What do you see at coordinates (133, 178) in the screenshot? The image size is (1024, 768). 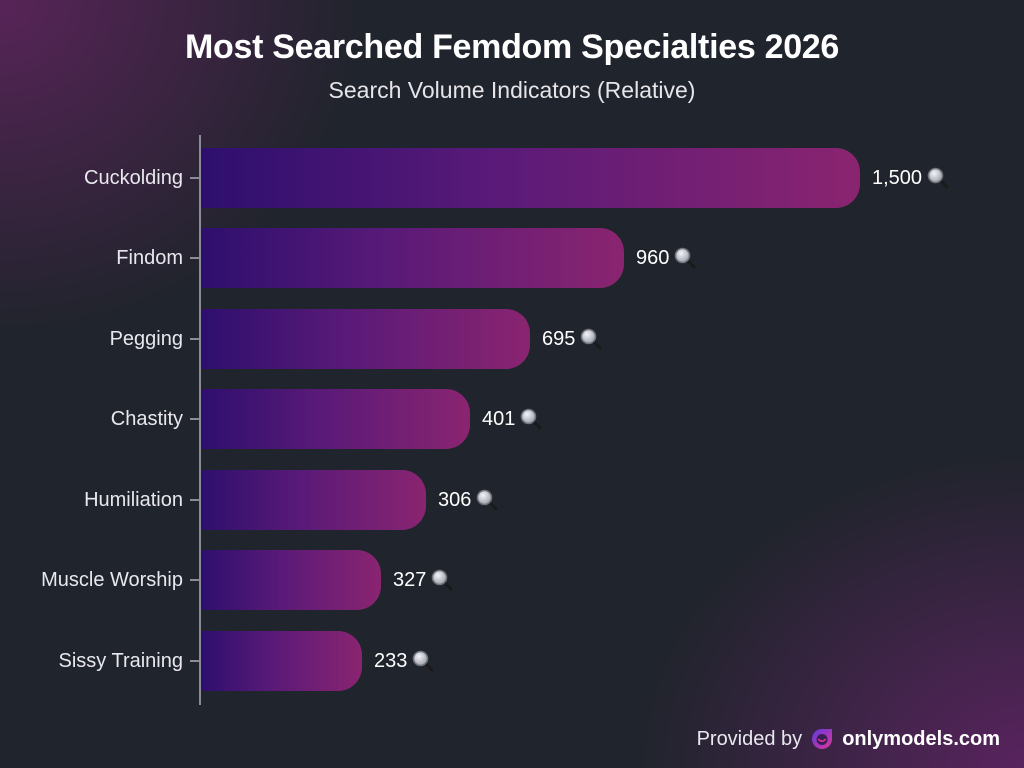 I see `category-label: Cuckolding` at bounding box center [133, 178].